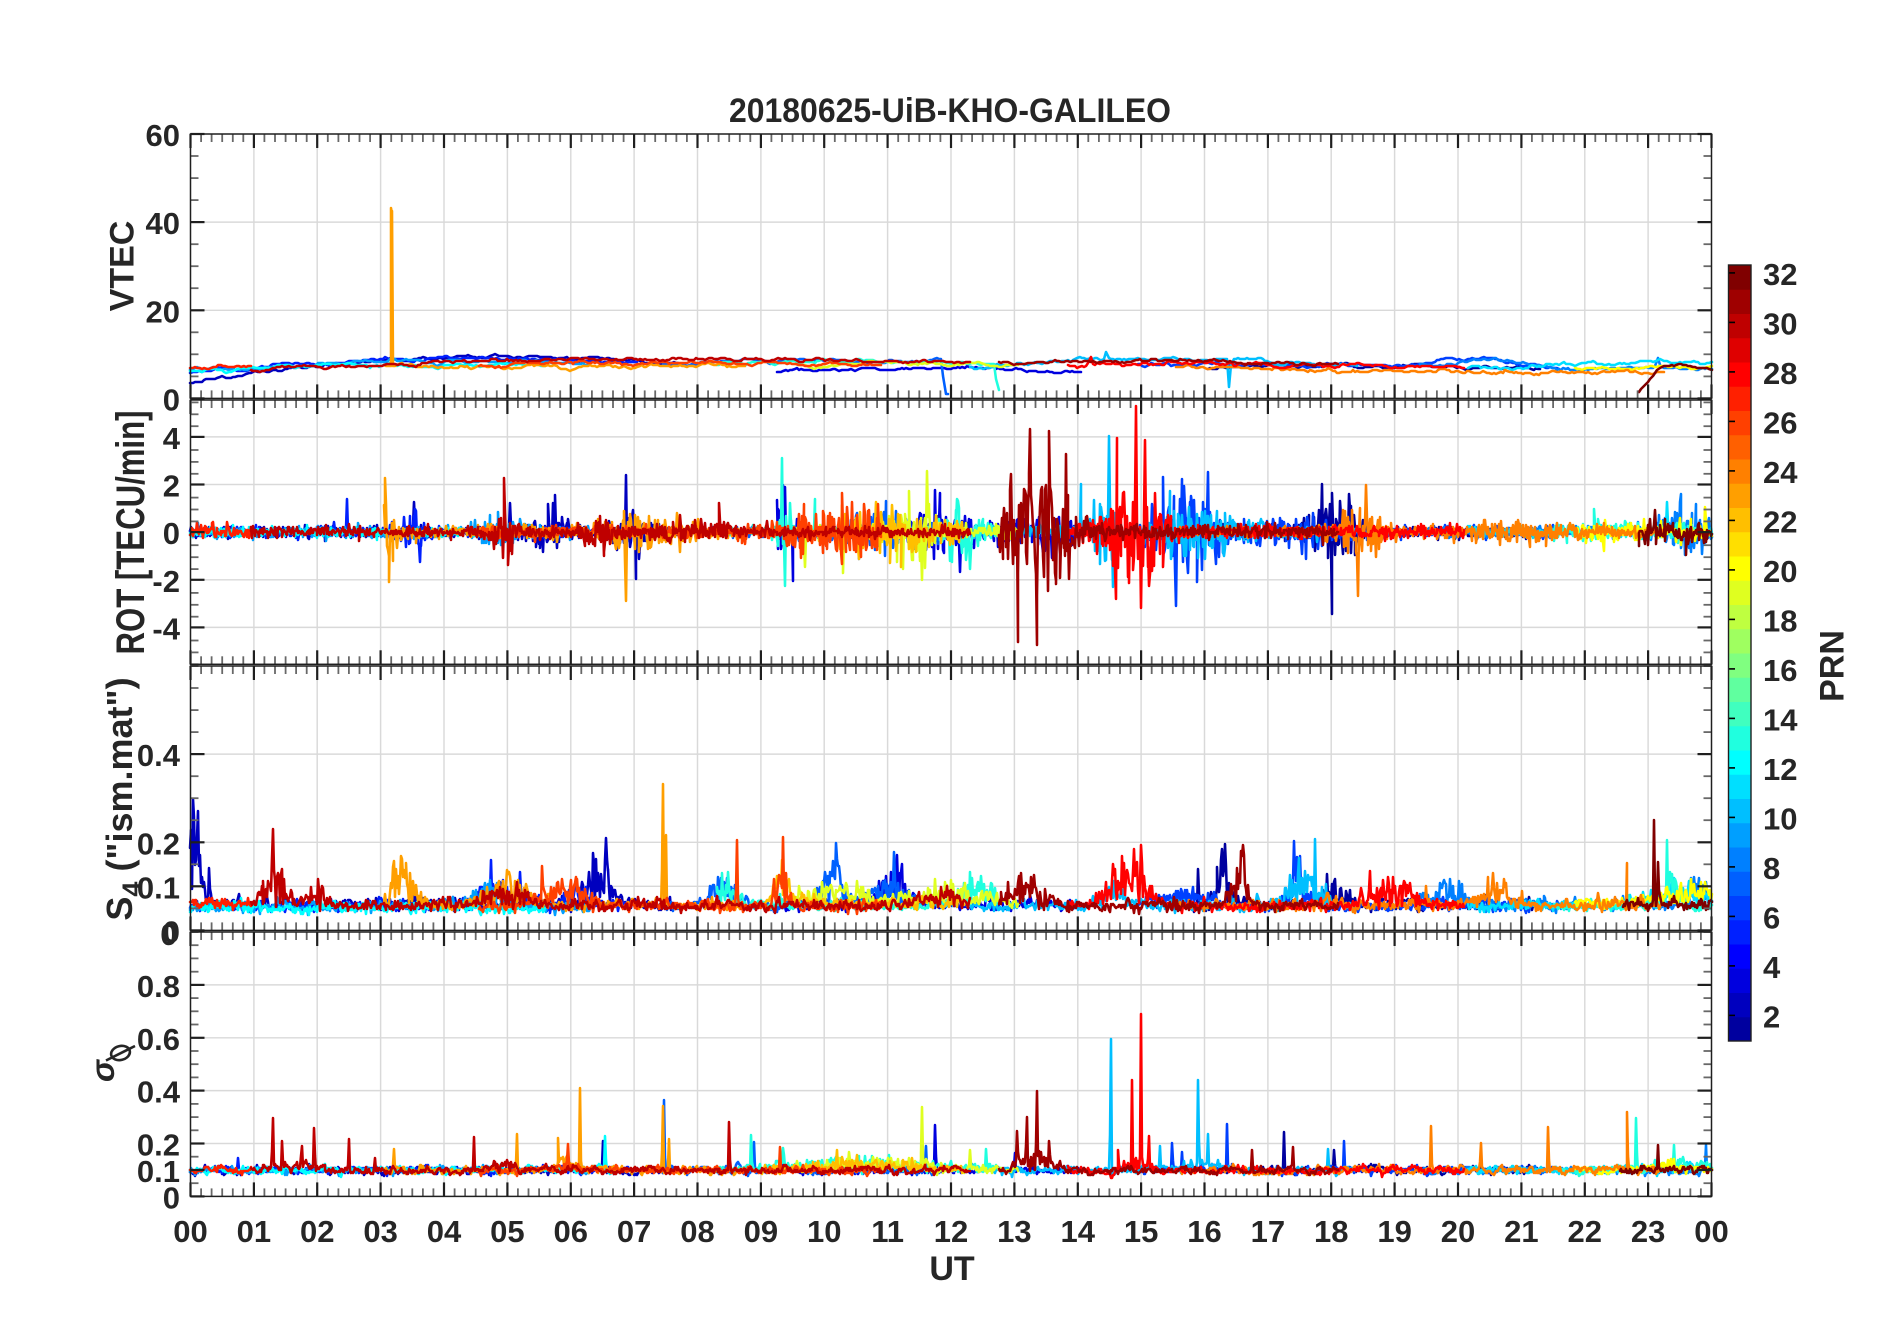 The image size is (1902, 1330). I want to click on svg-text: 20180625-UiB-KHO-GALILEO, so click(950, 111).